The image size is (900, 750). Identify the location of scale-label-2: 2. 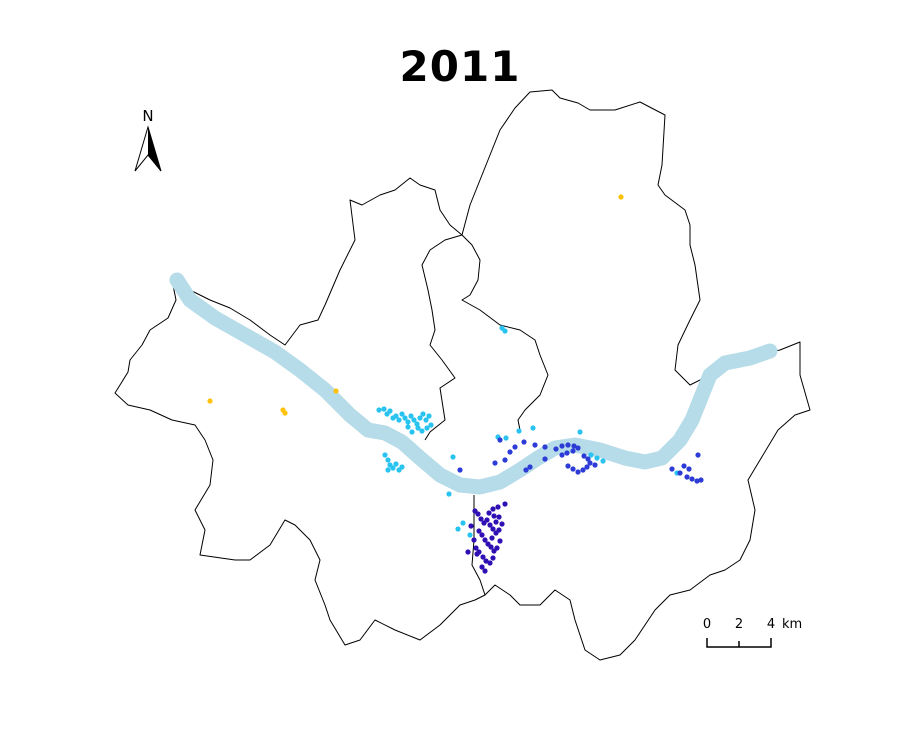
(739, 624).